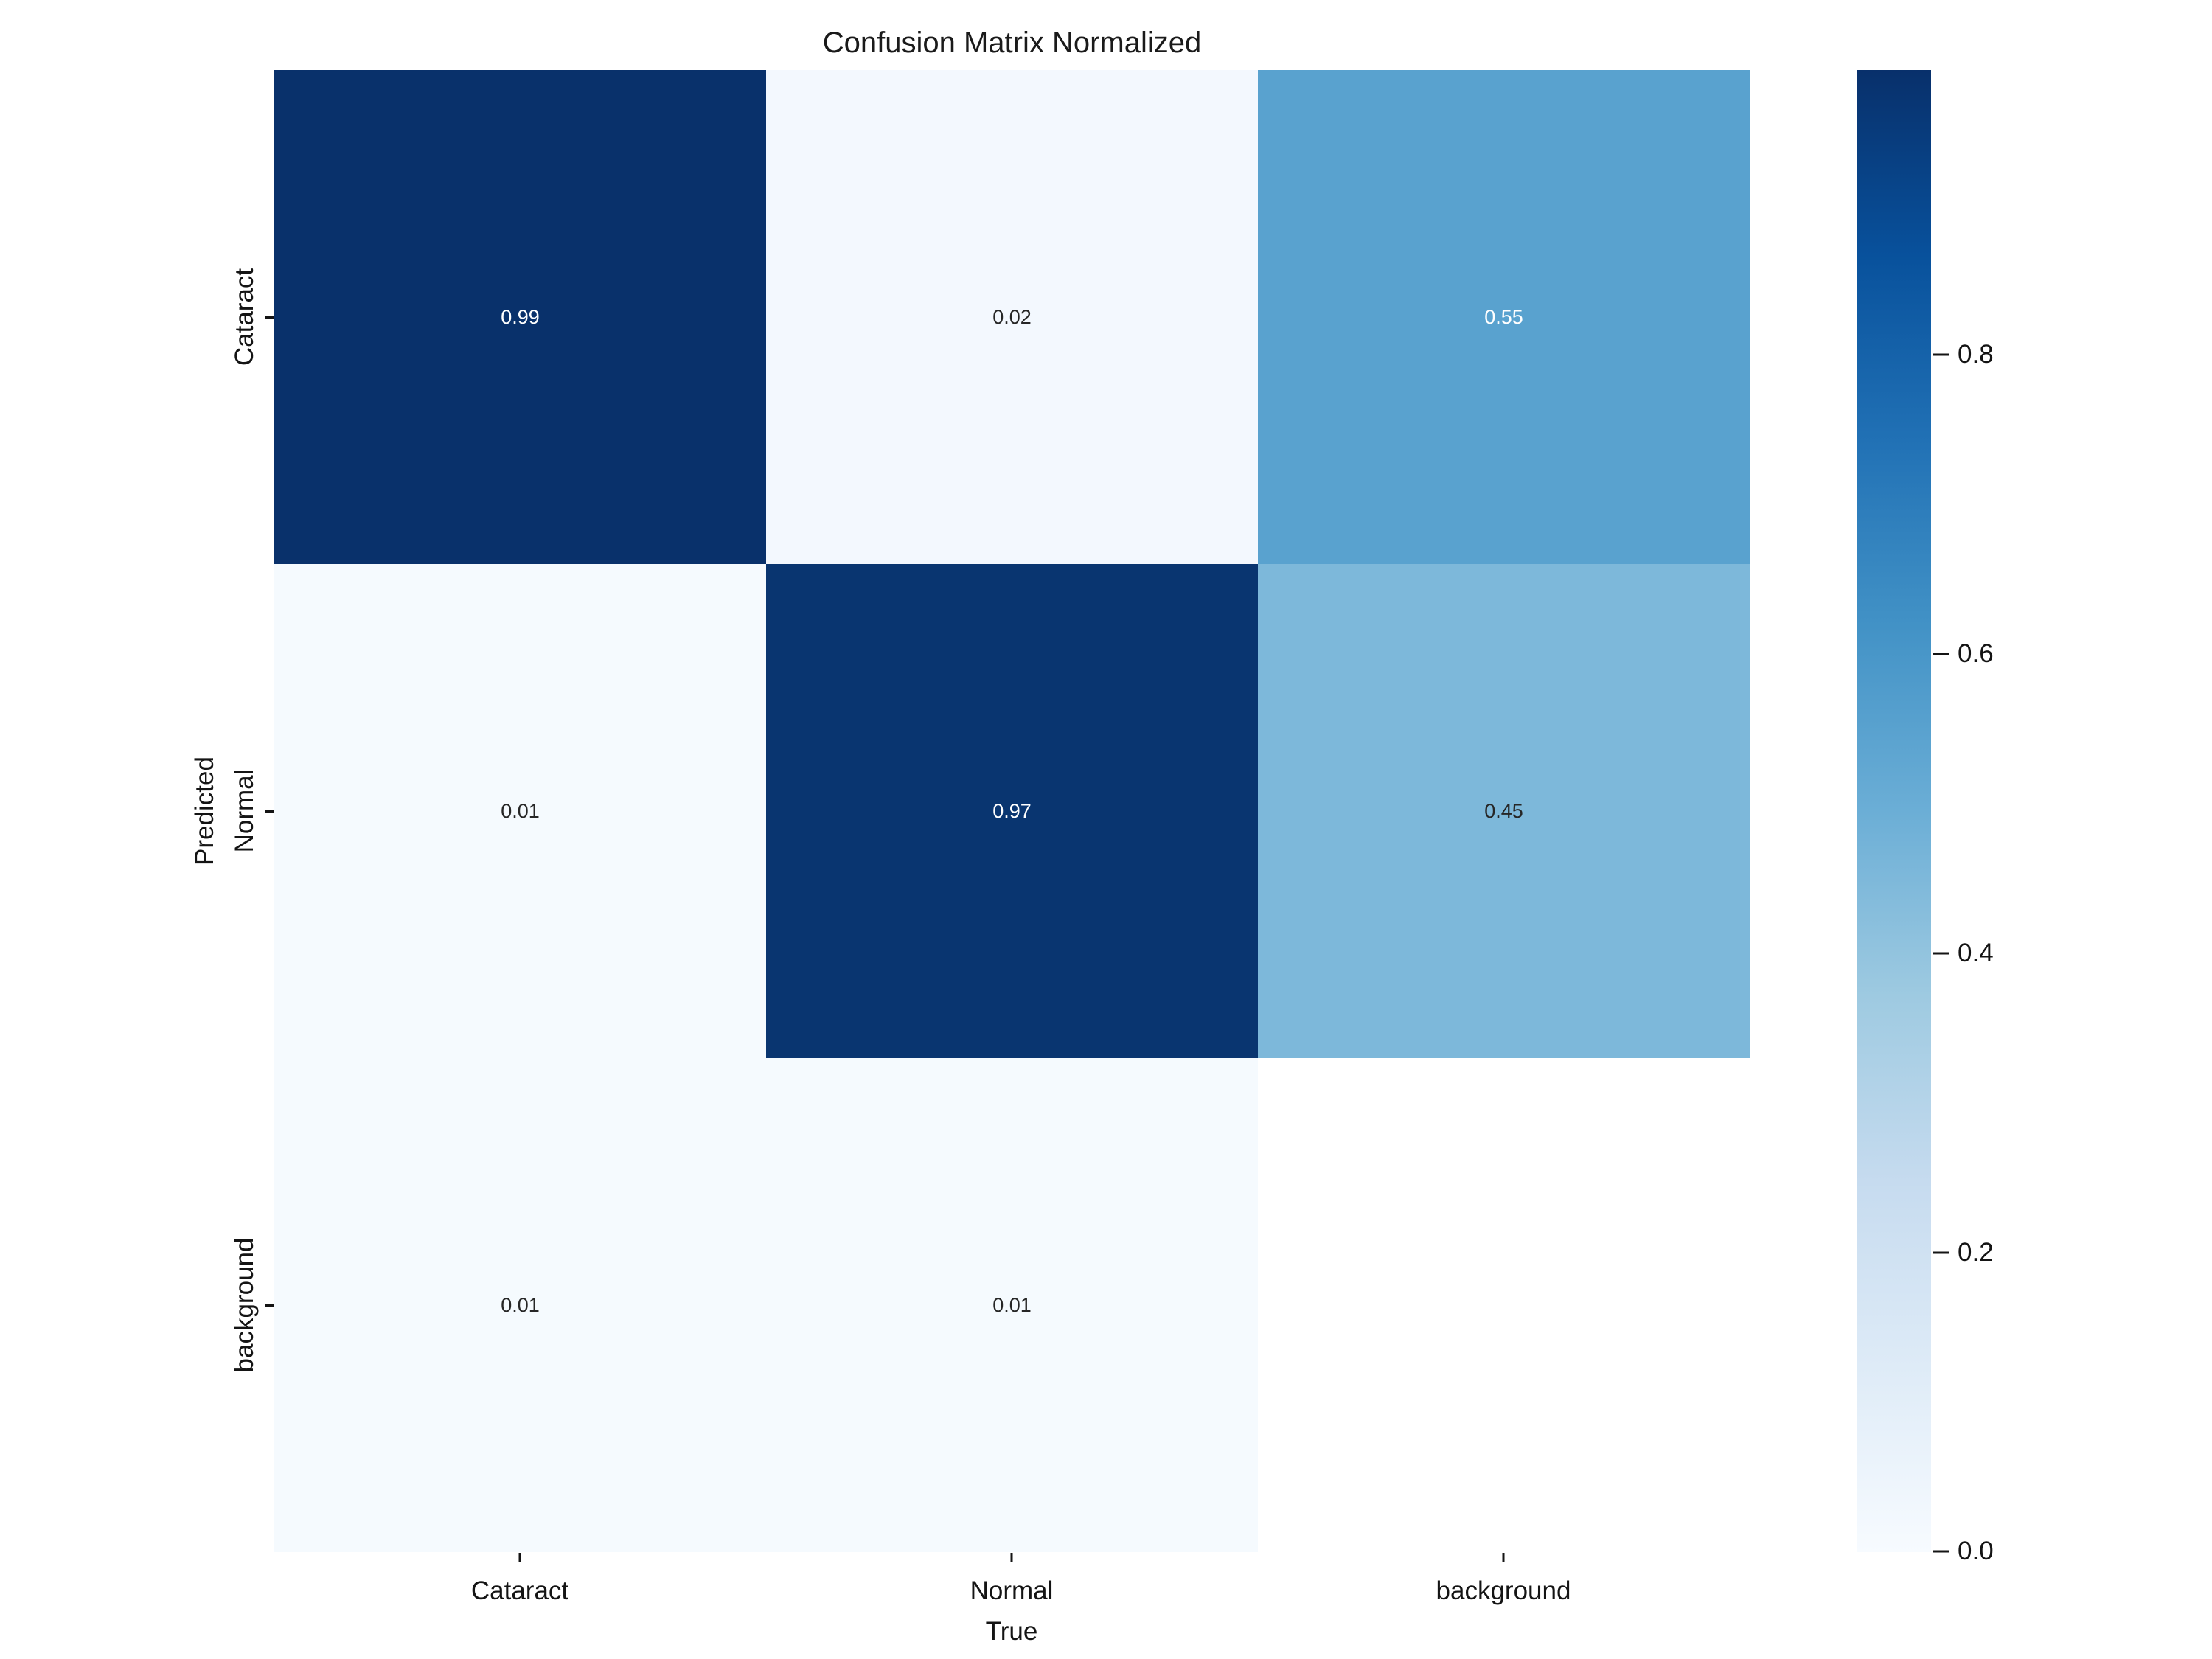 This screenshot has height=1659, width=2212. Describe the element at coordinates (204, 811) in the screenshot. I see `y-axis-title: Predicted` at that location.